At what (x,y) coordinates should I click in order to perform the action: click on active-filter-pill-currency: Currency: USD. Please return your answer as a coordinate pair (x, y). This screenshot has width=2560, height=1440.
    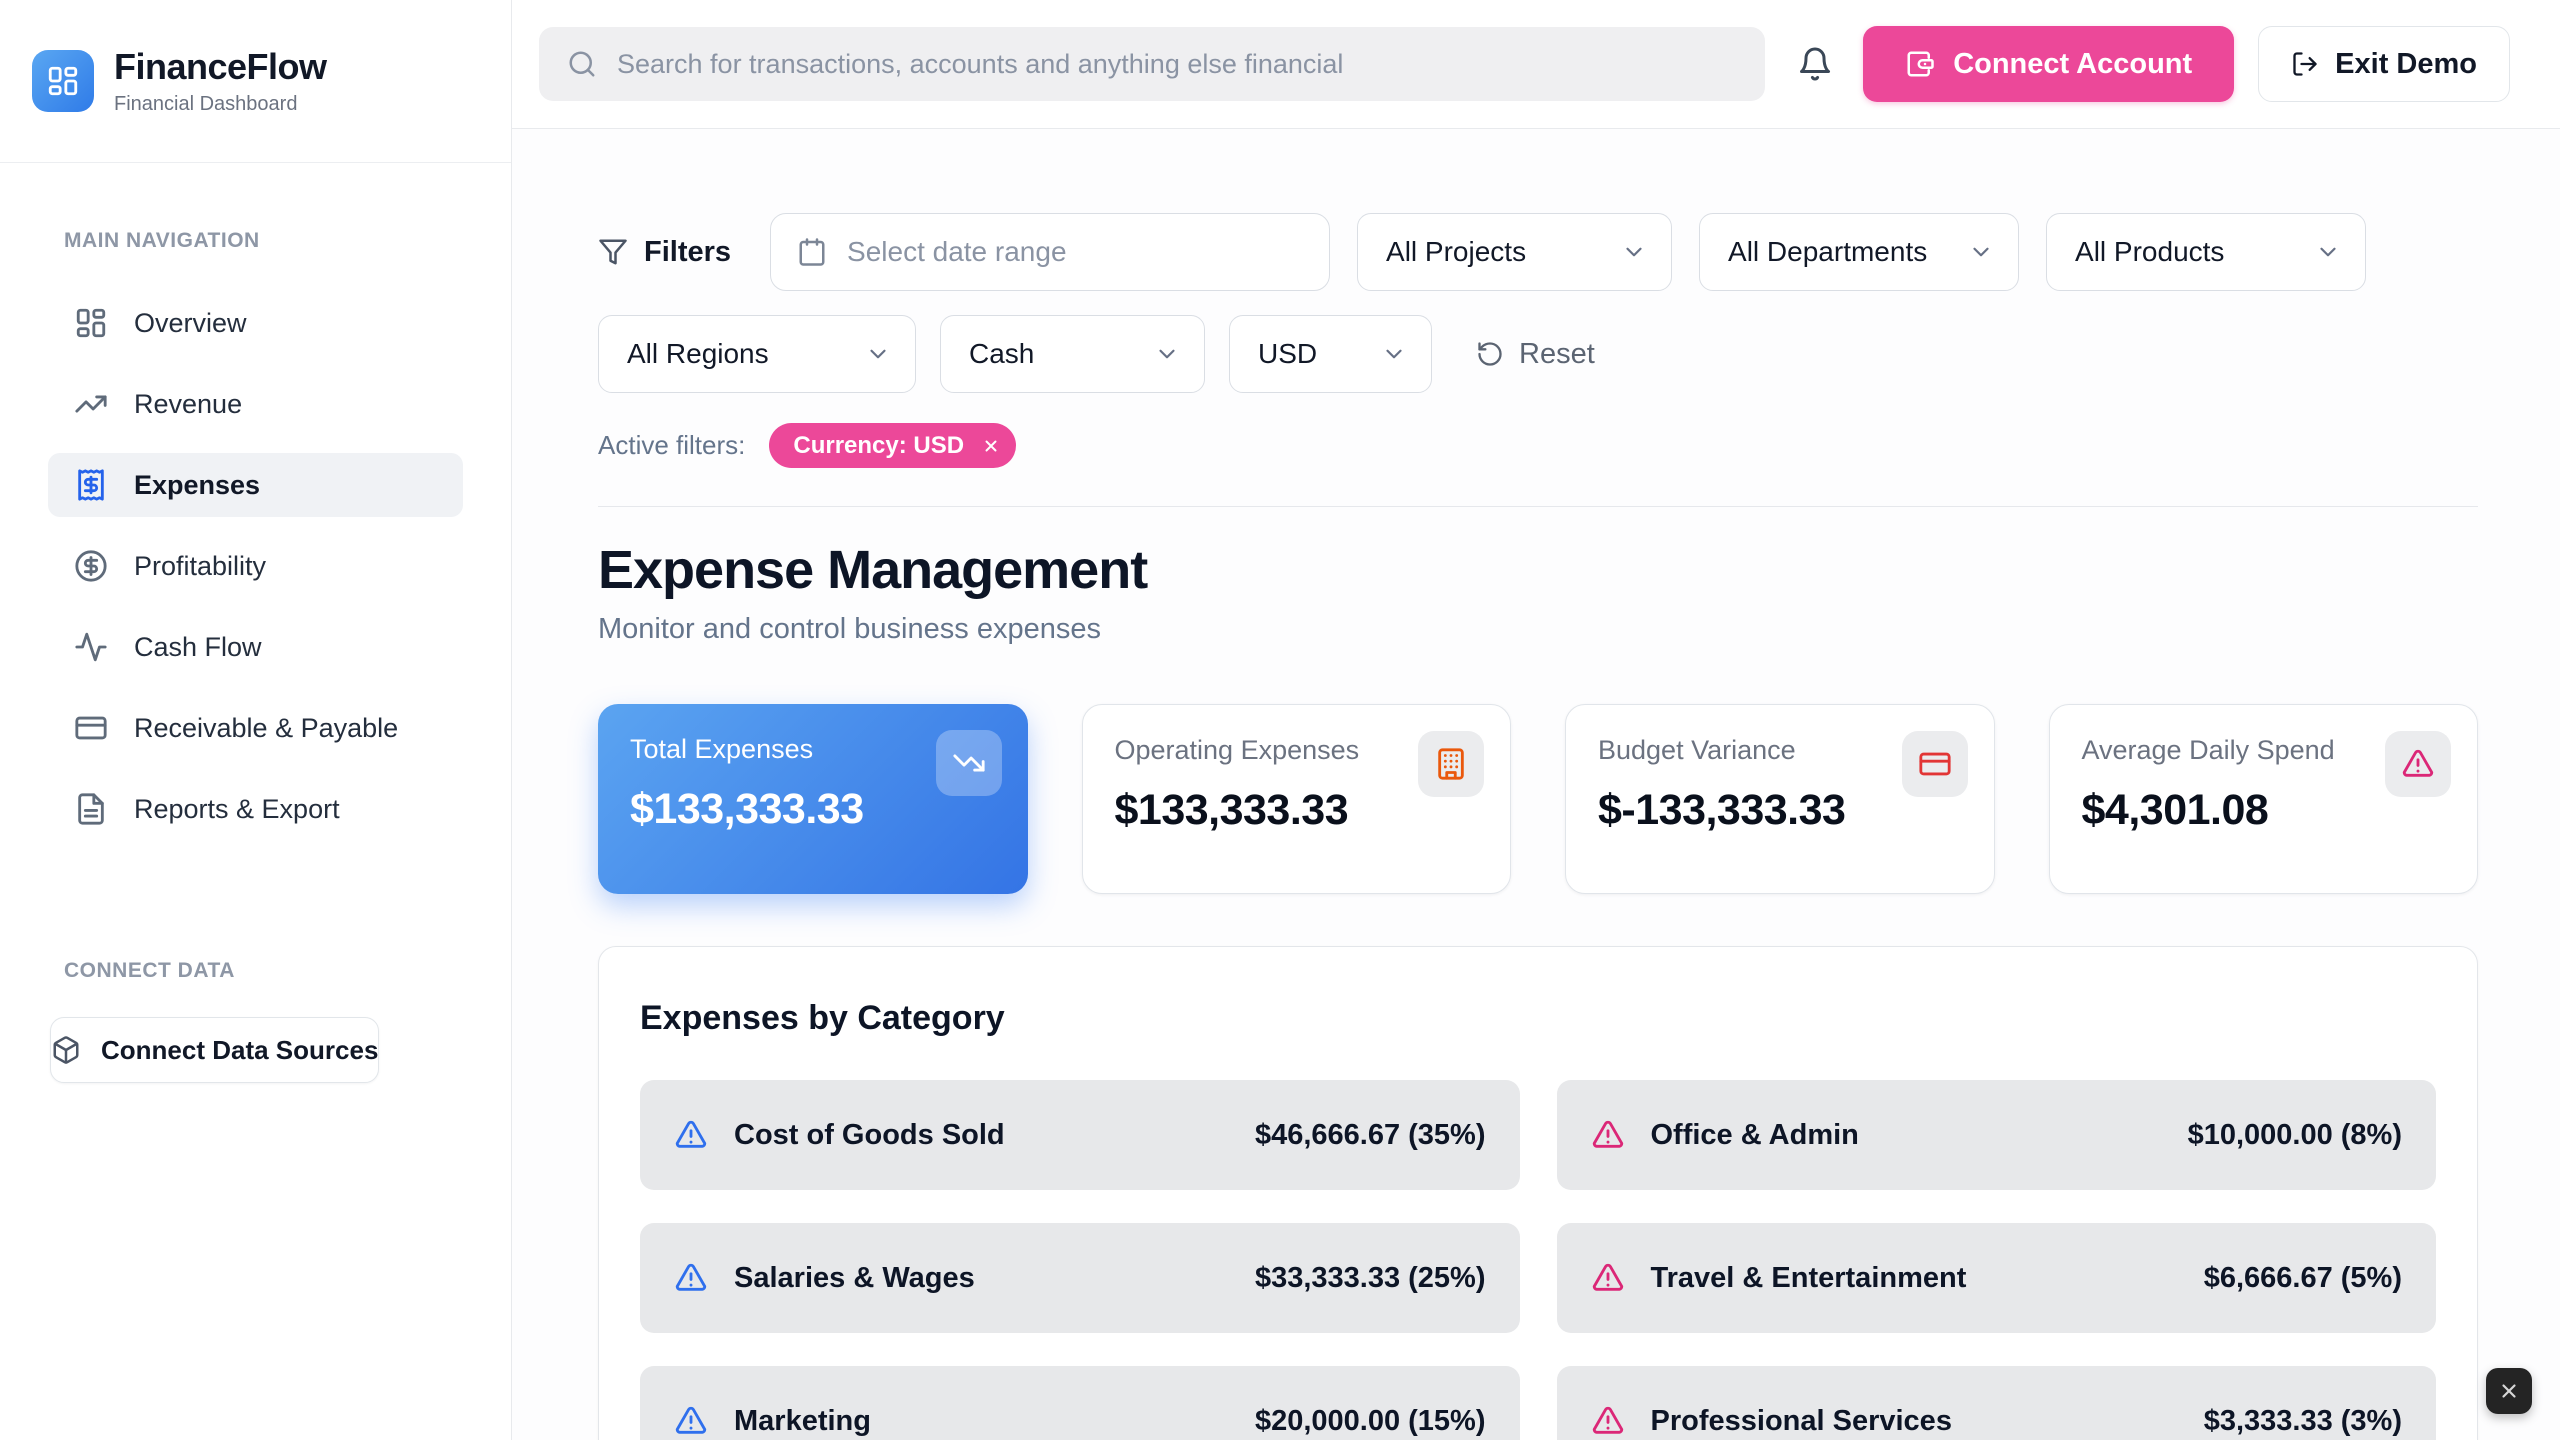
    Looking at the image, I should click on (893, 445).